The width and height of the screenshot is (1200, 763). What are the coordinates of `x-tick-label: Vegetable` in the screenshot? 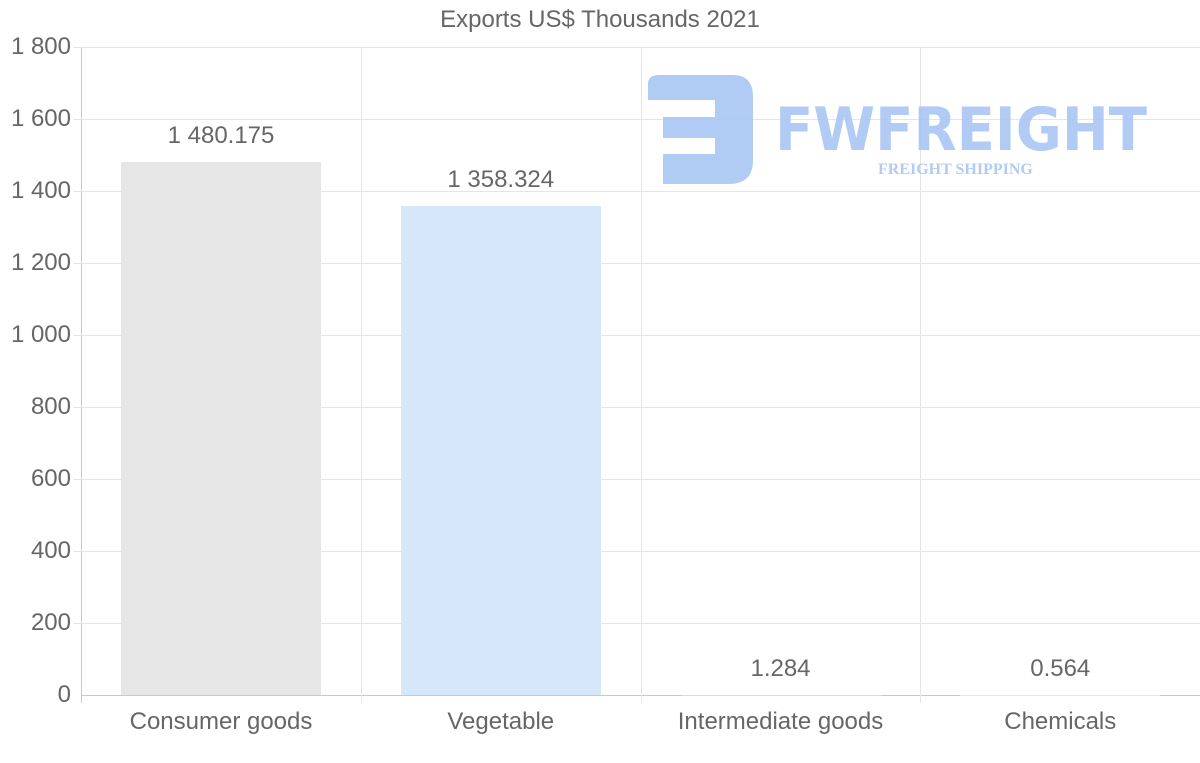 It's located at (501, 721).